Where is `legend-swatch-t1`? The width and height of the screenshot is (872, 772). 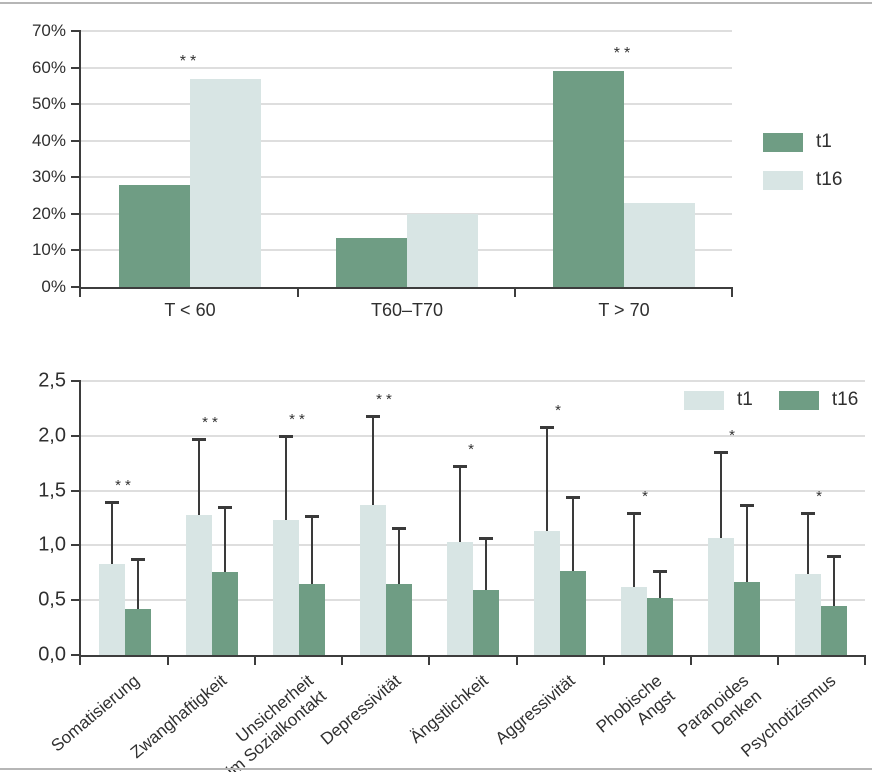 legend-swatch-t1 is located at coordinates (704, 400).